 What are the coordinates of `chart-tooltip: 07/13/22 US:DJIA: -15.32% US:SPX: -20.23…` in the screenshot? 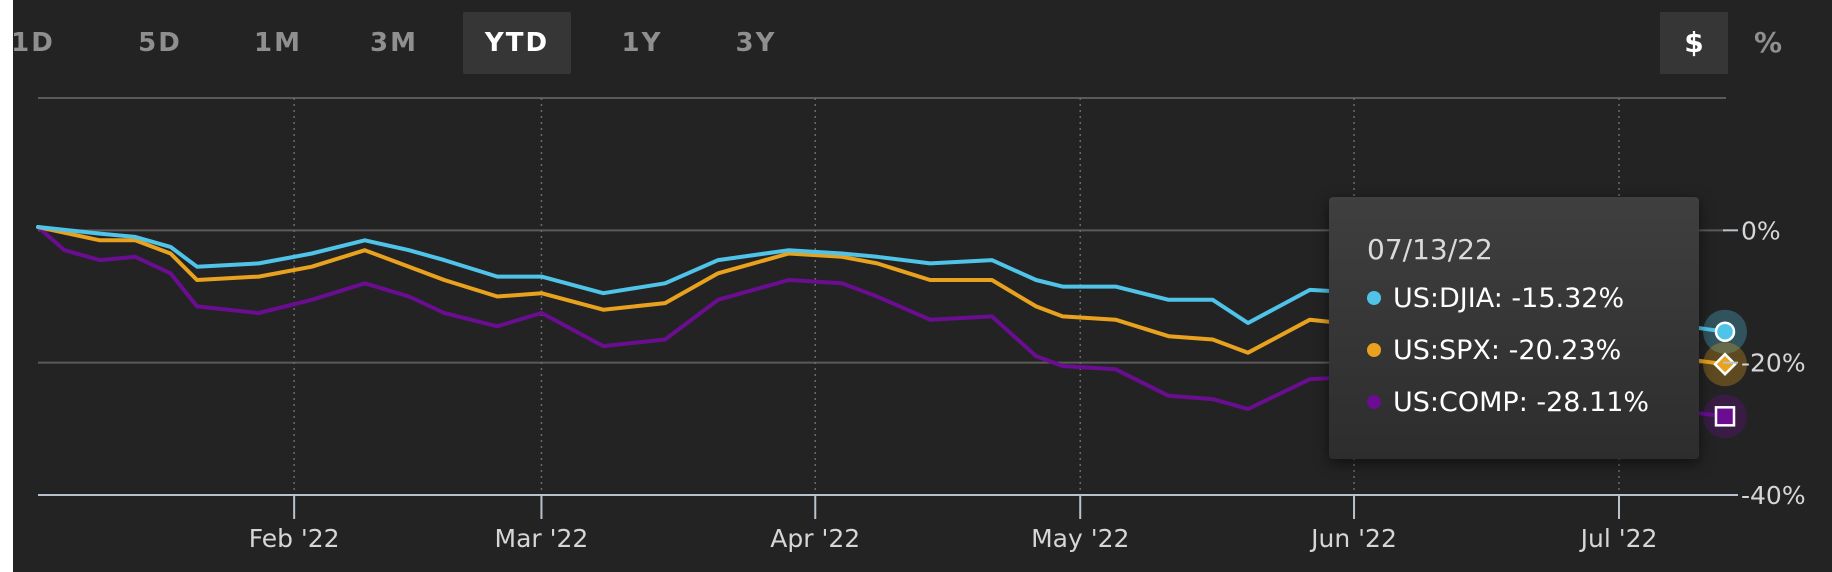 It's located at (1514, 328).